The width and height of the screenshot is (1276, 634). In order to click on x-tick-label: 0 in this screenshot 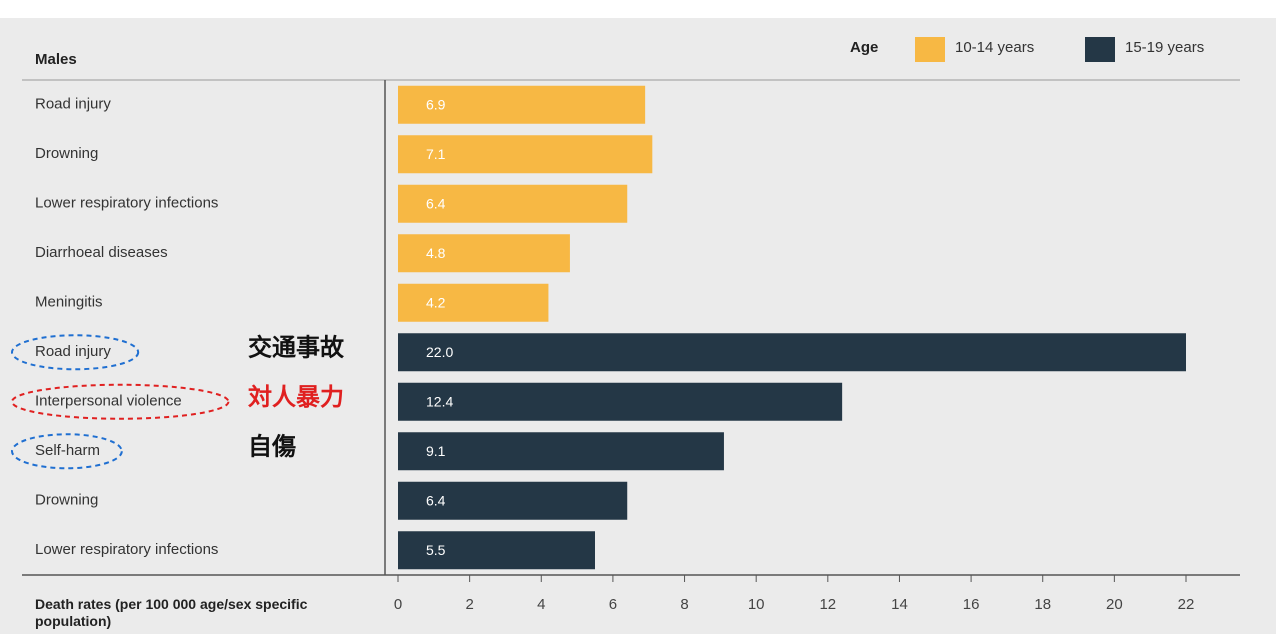, I will do `click(398, 604)`.